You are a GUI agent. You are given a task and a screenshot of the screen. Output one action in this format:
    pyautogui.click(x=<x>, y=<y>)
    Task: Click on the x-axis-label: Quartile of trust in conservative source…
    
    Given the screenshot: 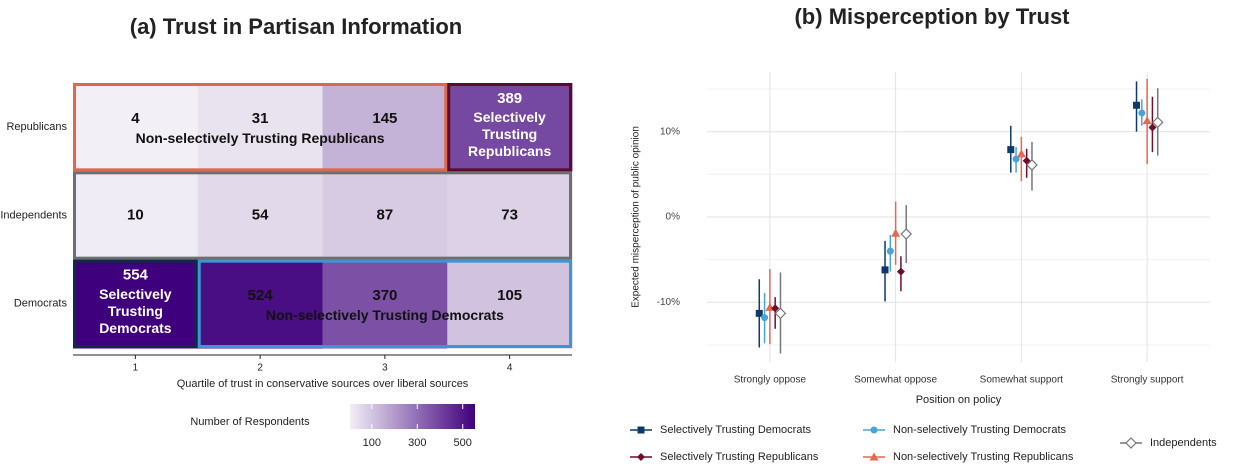 What is the action you would take?
    pyautogui.click(x=323, y=384)
    